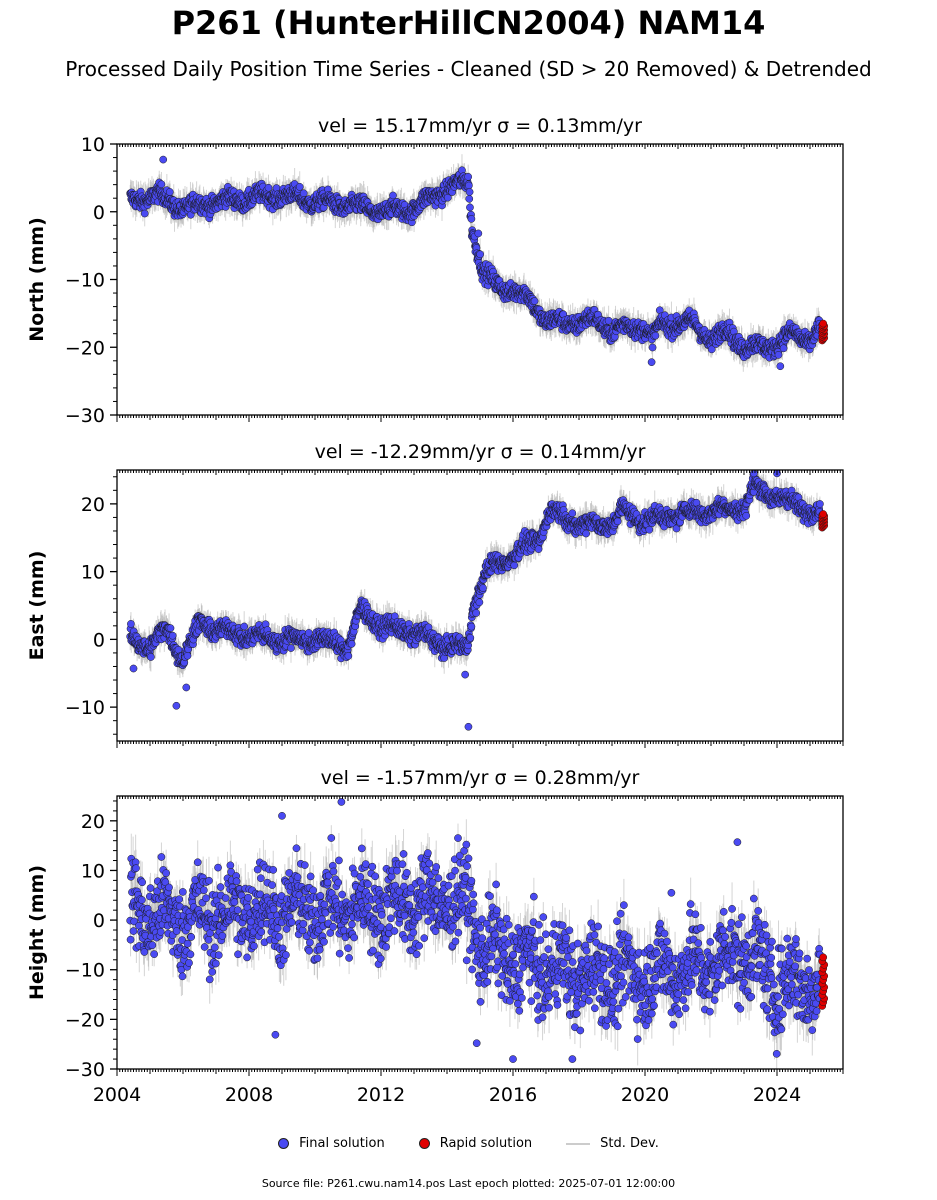 The height and width of the screenshot is (1200, 937). I want to click on north-final-points, so click(475, 263).